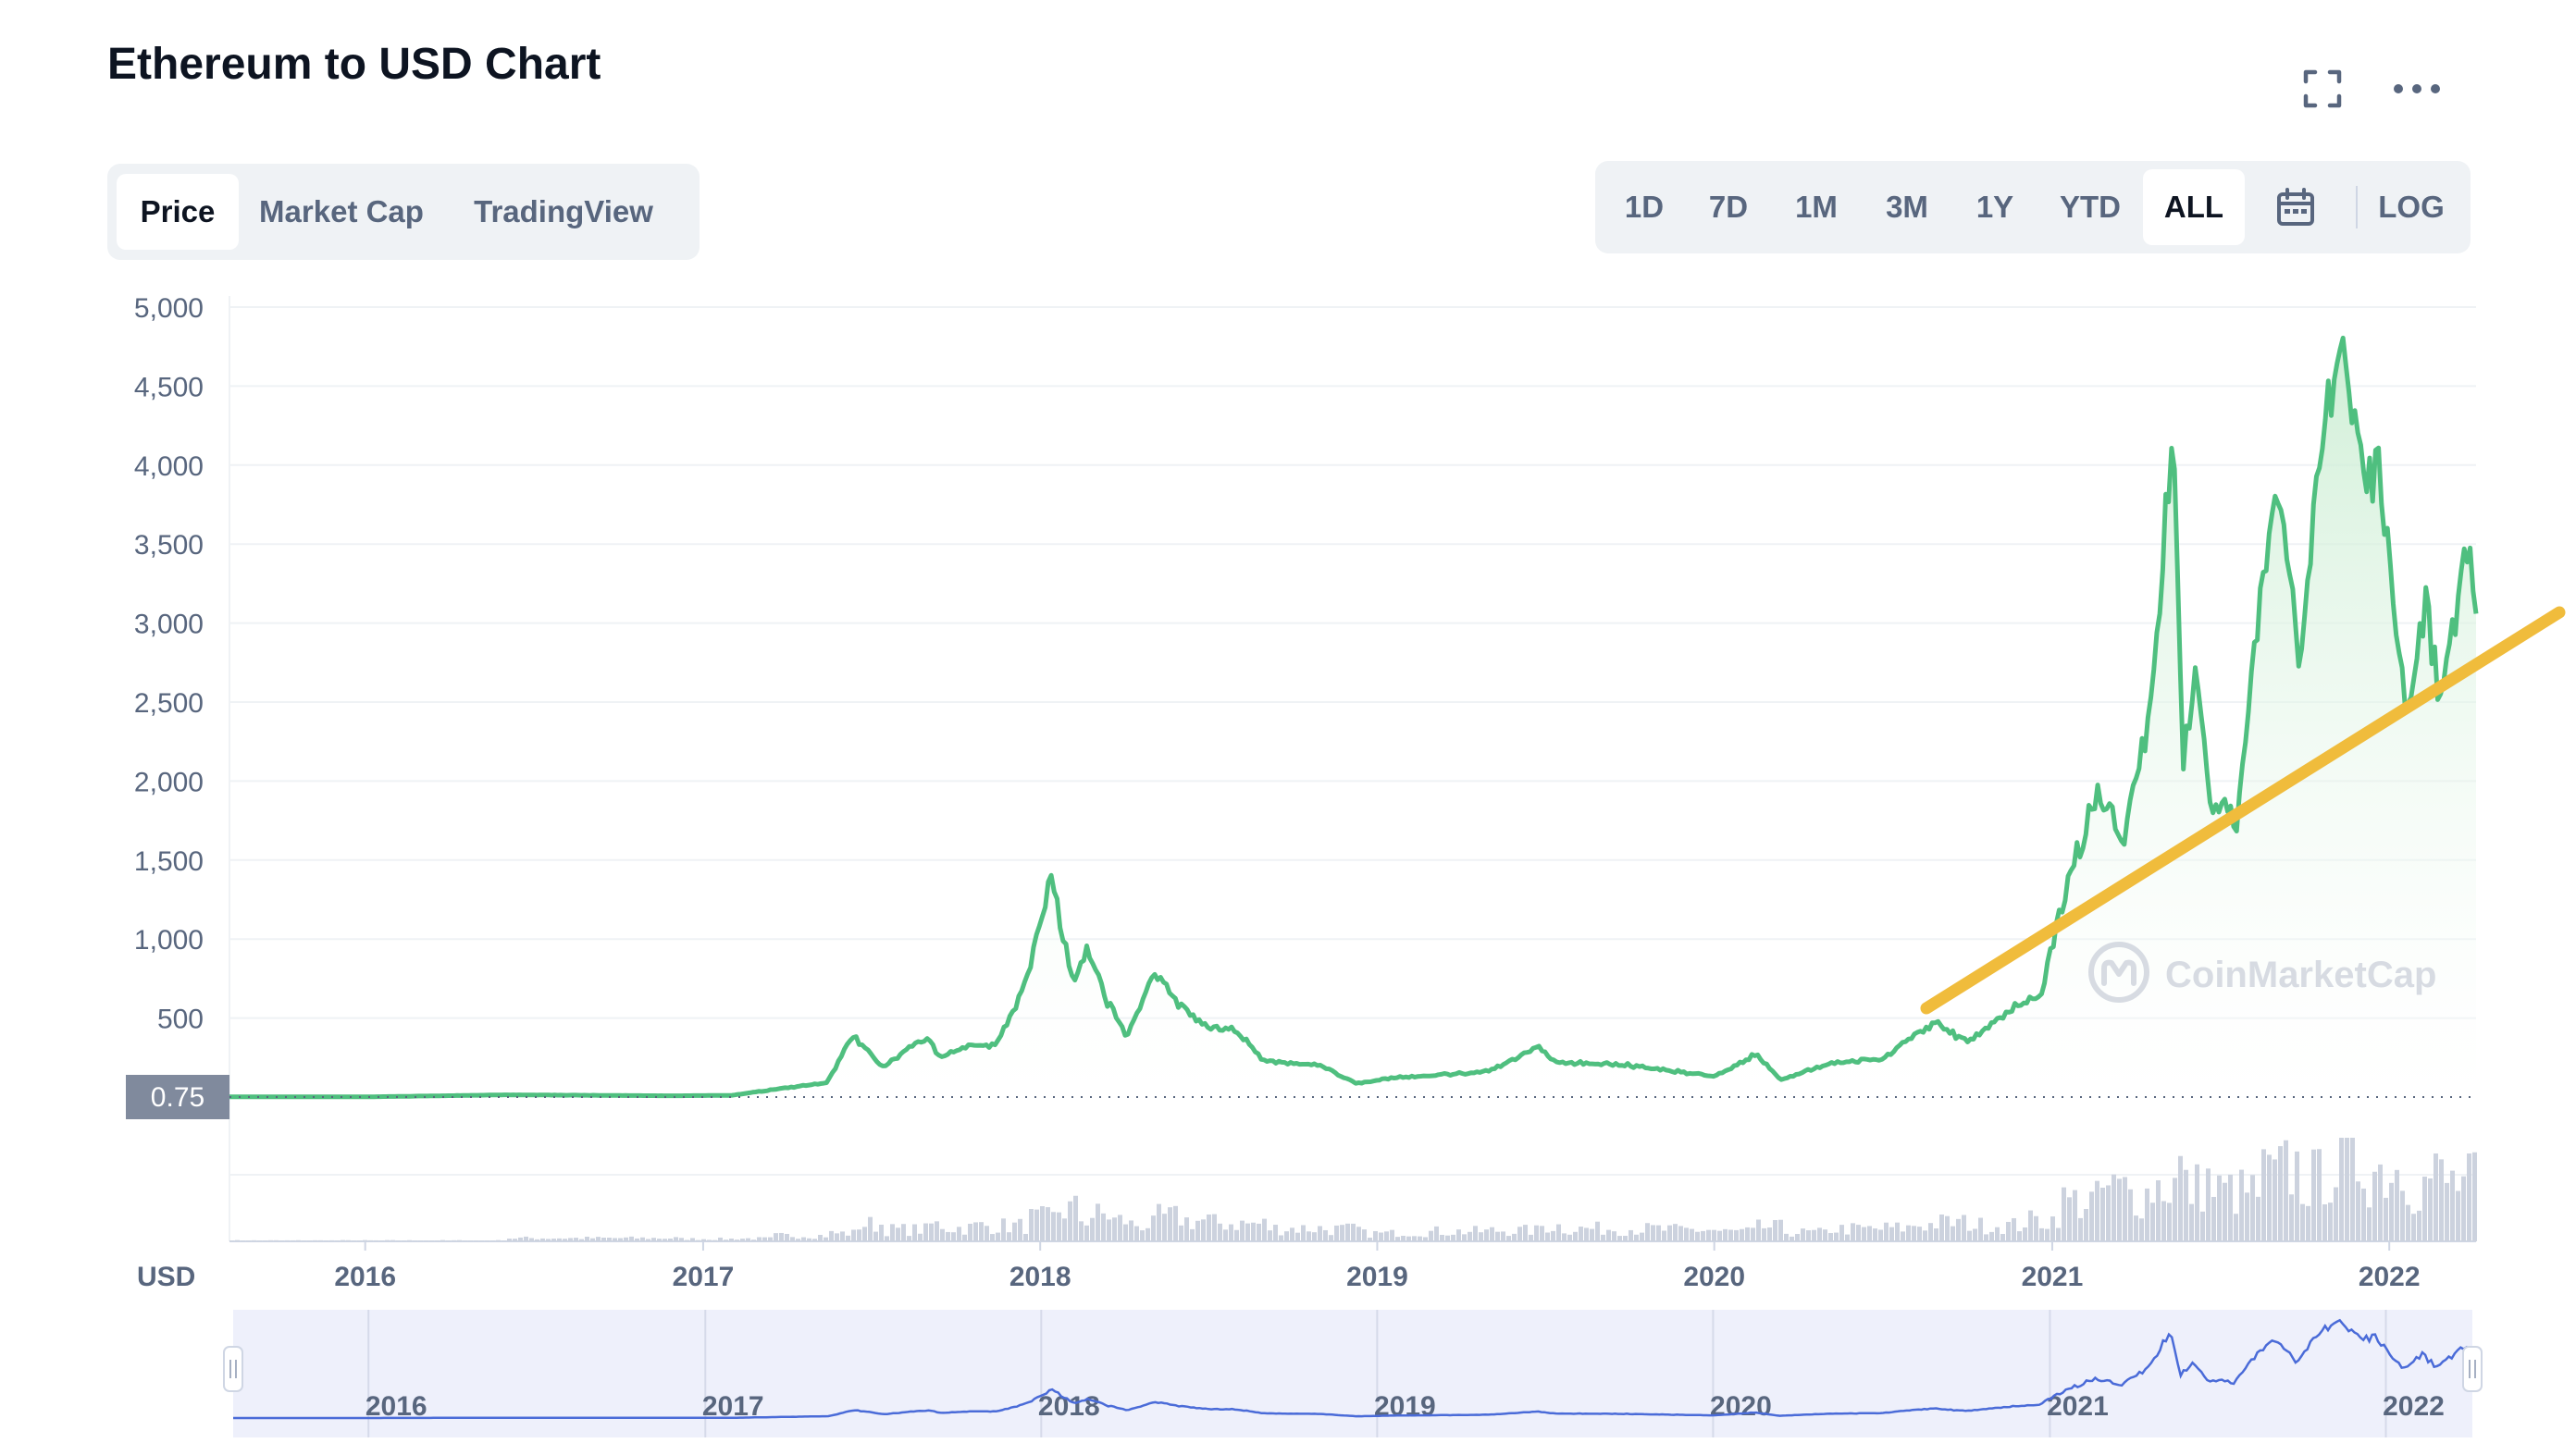 The width and height of the screenshot is (2576, 1443). What do you see at coordinates (169, 387) in the screenshot?
I see `y-tick-label: 4,500` at bounding box center [169, 387].